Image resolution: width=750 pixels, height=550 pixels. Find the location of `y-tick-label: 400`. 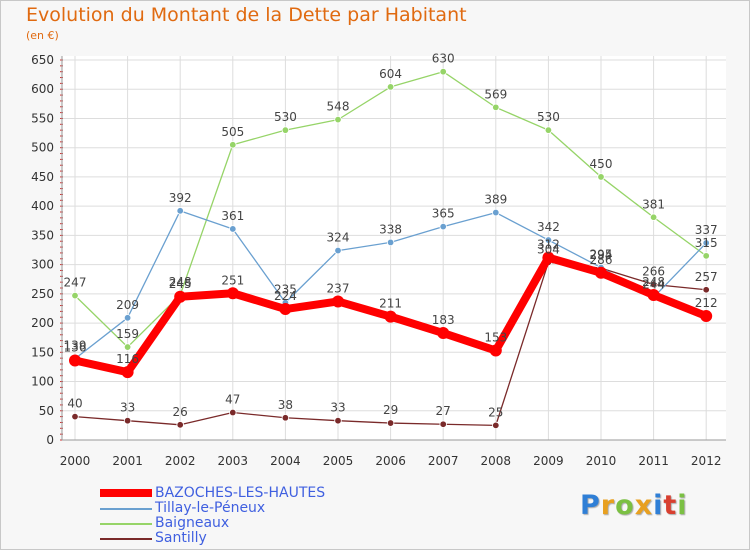

y-tick-label: 400 is located at coordinates (42, 206).